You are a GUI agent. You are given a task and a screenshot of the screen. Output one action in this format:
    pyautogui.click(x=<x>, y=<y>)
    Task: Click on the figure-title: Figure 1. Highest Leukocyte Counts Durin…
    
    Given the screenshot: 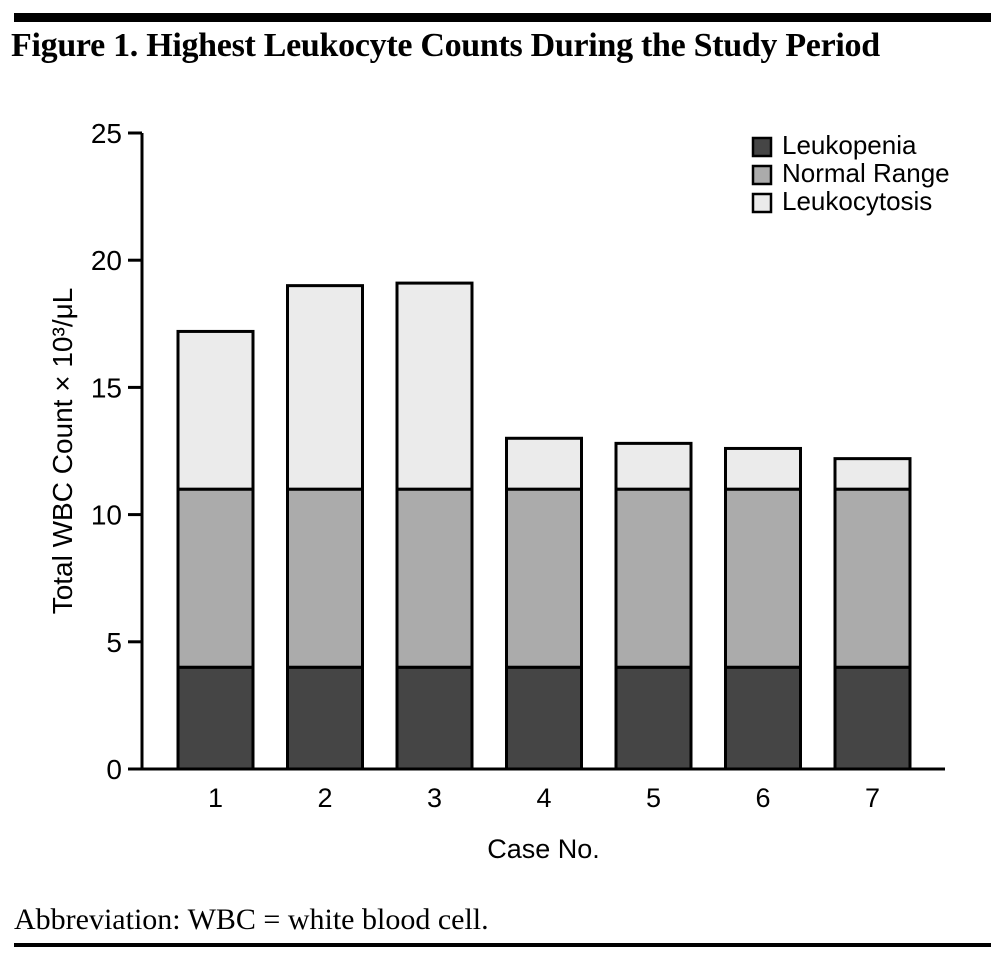 What is the action you would take?
    pyautogui.click(x=445, y=45)
    